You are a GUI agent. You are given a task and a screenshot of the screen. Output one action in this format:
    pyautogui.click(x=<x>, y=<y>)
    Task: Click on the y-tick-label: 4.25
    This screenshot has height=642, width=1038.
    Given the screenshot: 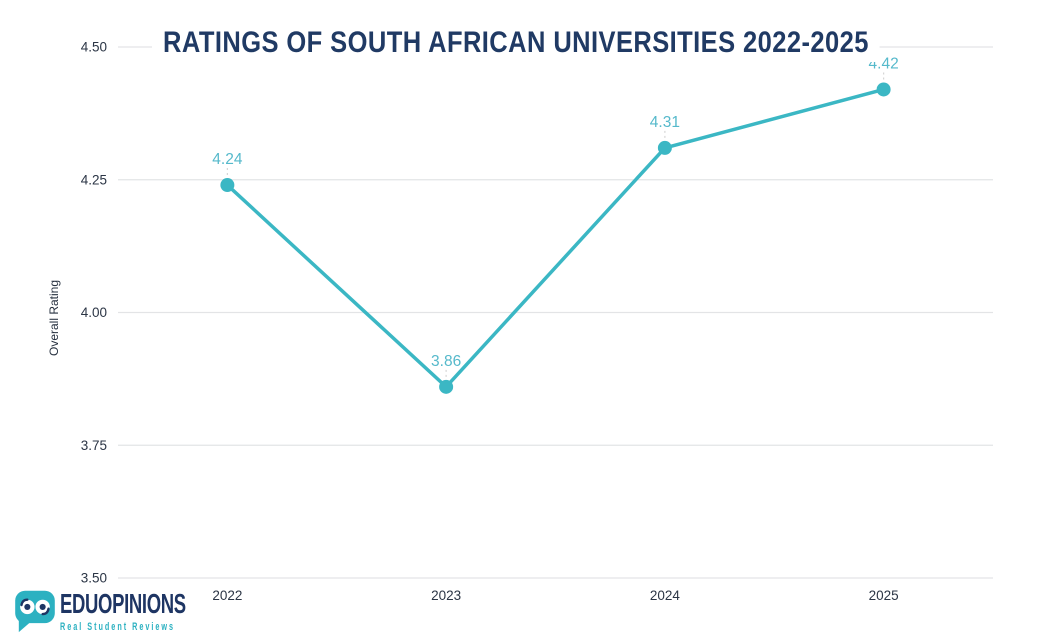 What is the action you would take?
    pyautogui.click(x=94, y=179)
    